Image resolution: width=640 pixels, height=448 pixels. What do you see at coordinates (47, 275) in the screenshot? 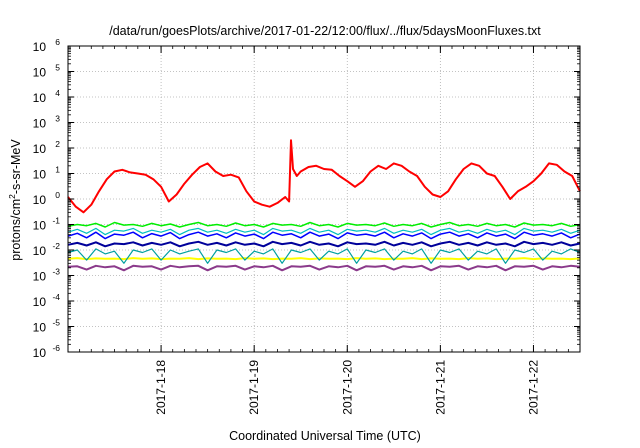
I see `y-tick-label: 10 -3` at bounding box center [47, 275].